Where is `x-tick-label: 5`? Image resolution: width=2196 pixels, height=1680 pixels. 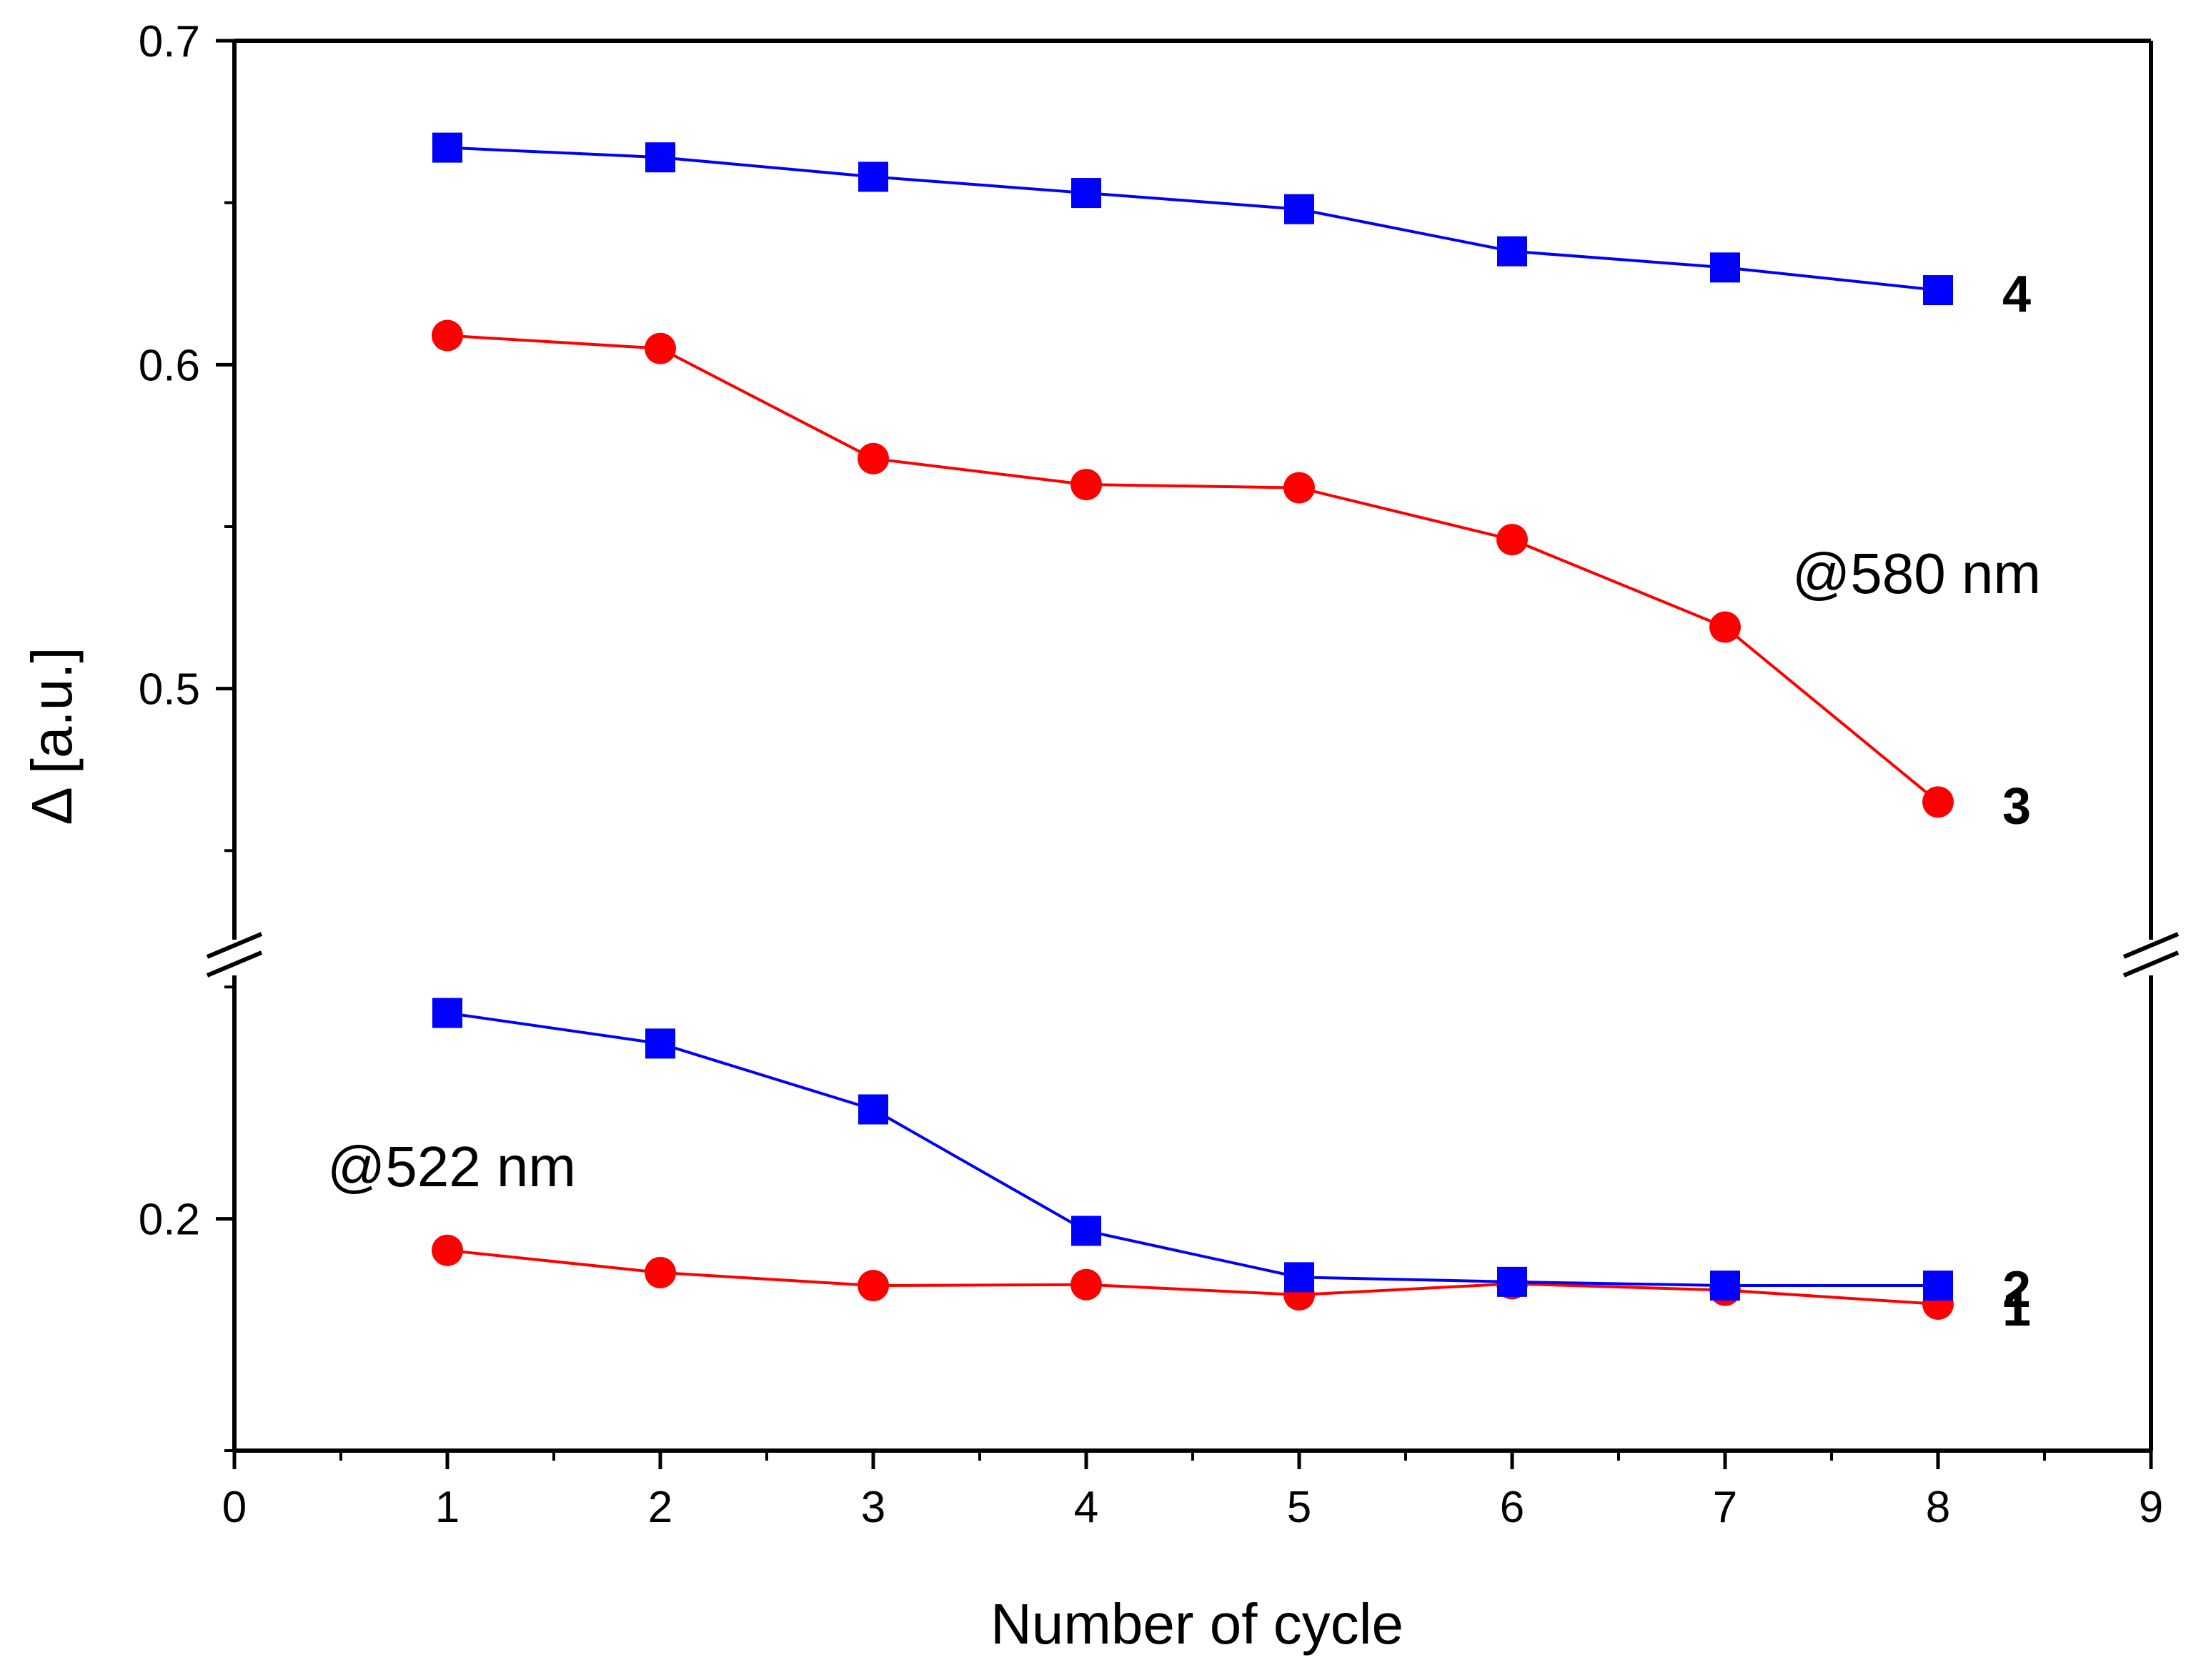
x-tick-label: 5 is located at coordinates (1299, 1507).